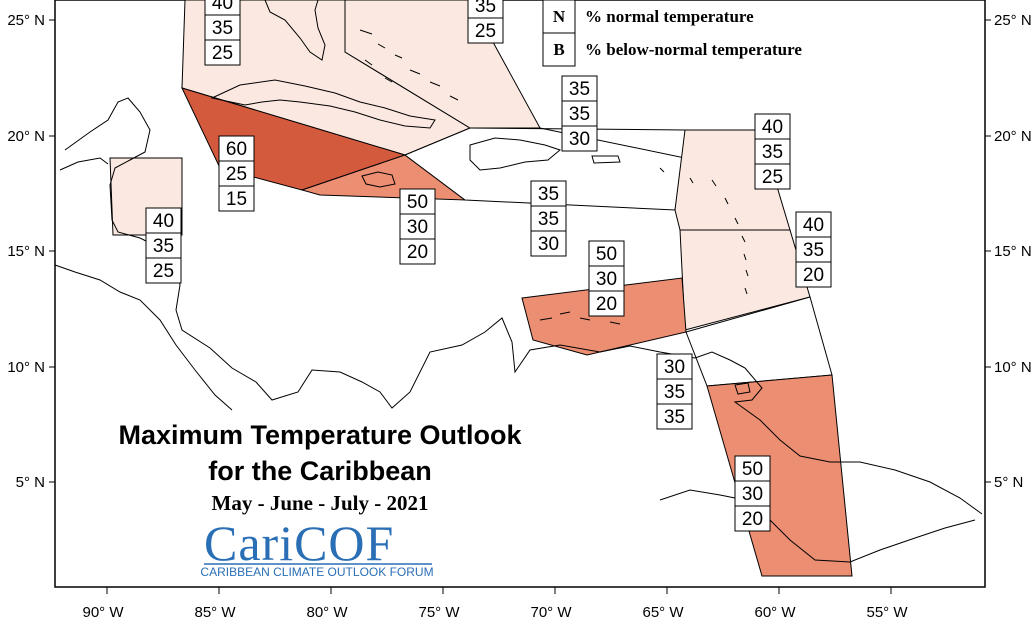 The image size is (1036, 630). Describe the element at coordinates (515, 154) in the screenshot. I see `coast-hispaniola` at that location.